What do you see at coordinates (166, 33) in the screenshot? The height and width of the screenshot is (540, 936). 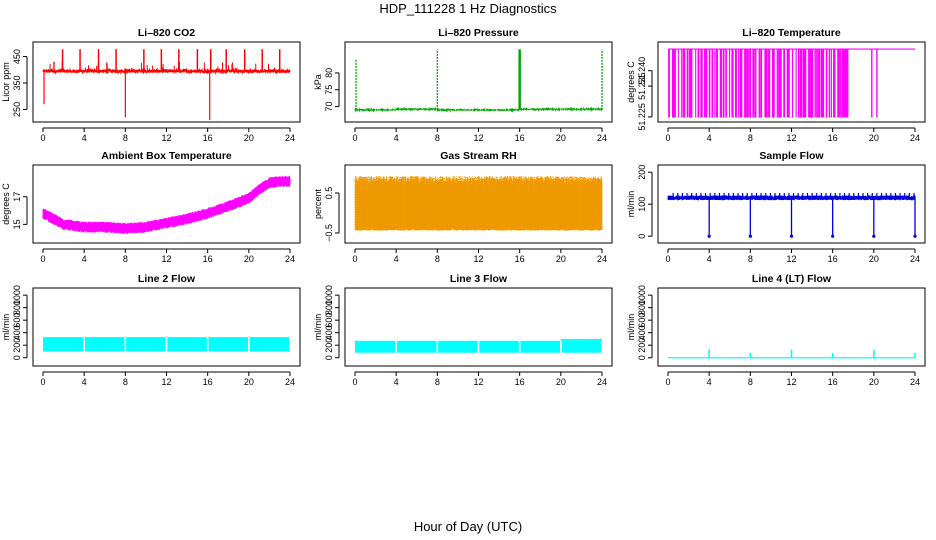 I see `panel-title: Li–820 CO2` at bounding box center [166, 33].